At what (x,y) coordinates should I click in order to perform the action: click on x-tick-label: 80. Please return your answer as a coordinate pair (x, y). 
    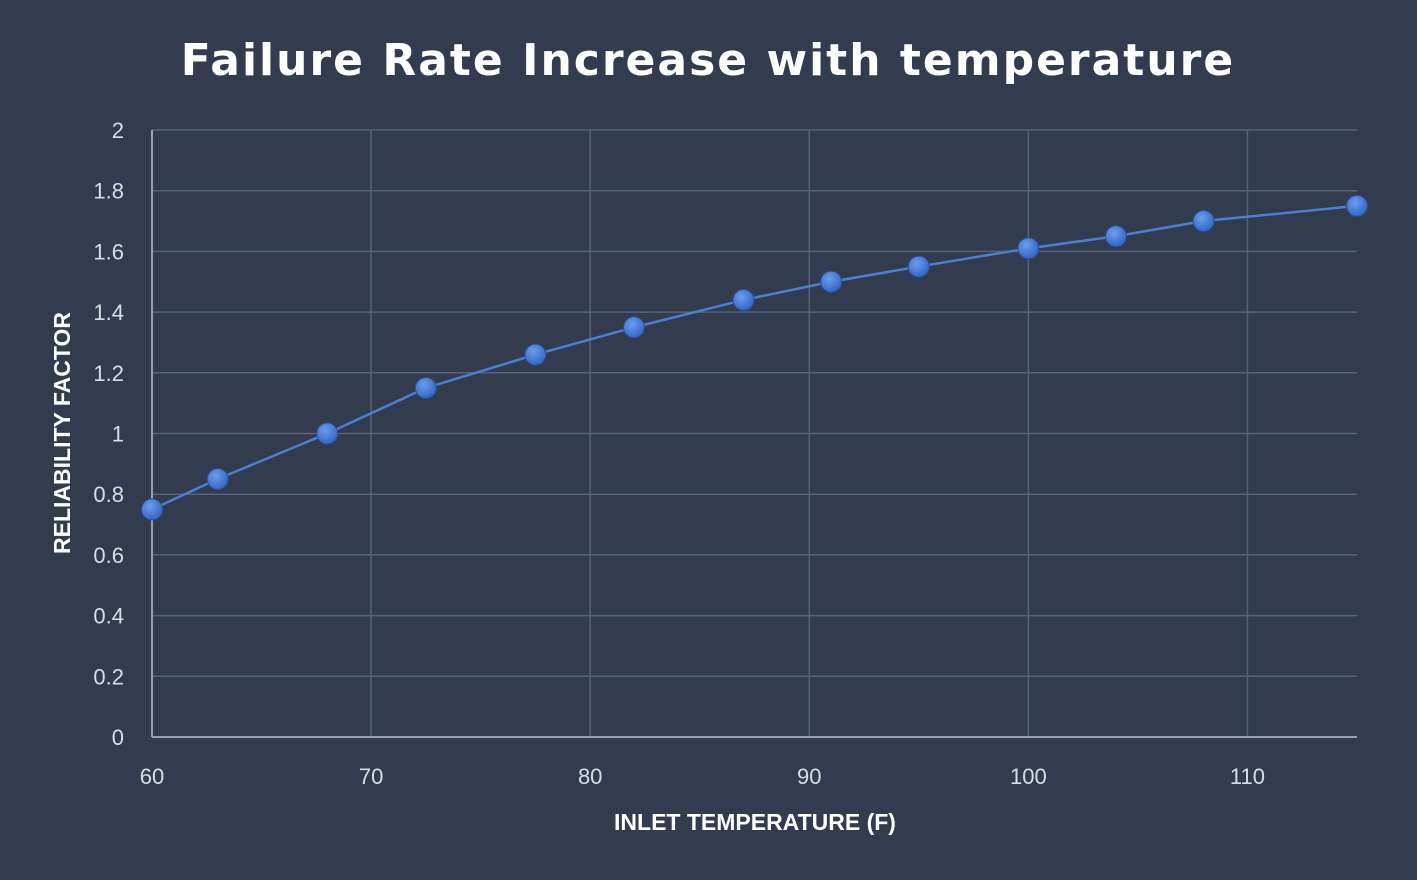
    Looking at the image, I should click on (590, 776).